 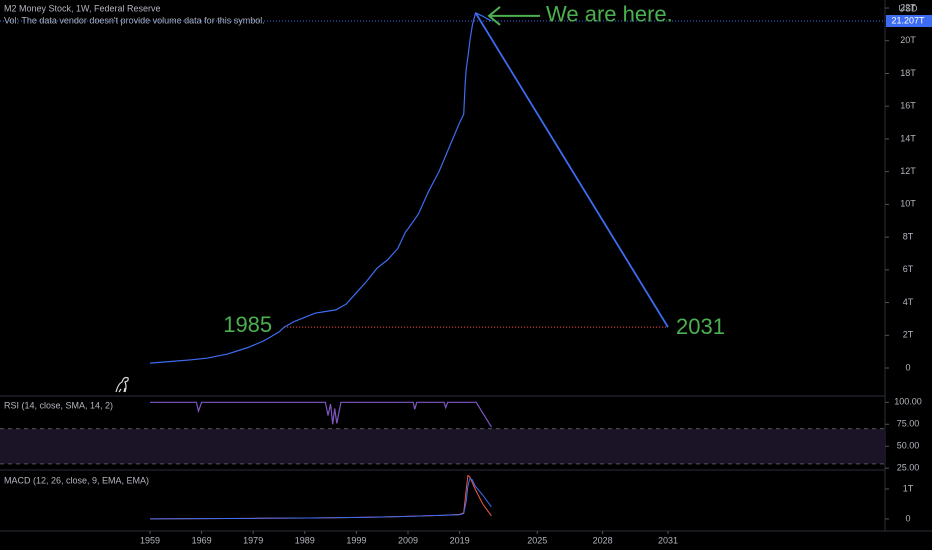 I want to click on x-tick-label: 2025, so click(x=537, y=540).